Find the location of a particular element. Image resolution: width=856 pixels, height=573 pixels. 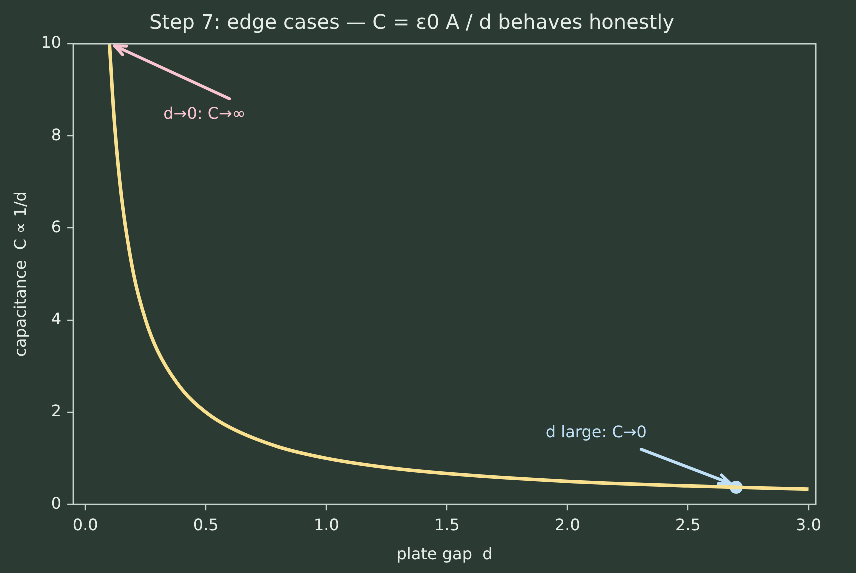

x-tick-label: 1.5 is located at coordinates (447, 524).